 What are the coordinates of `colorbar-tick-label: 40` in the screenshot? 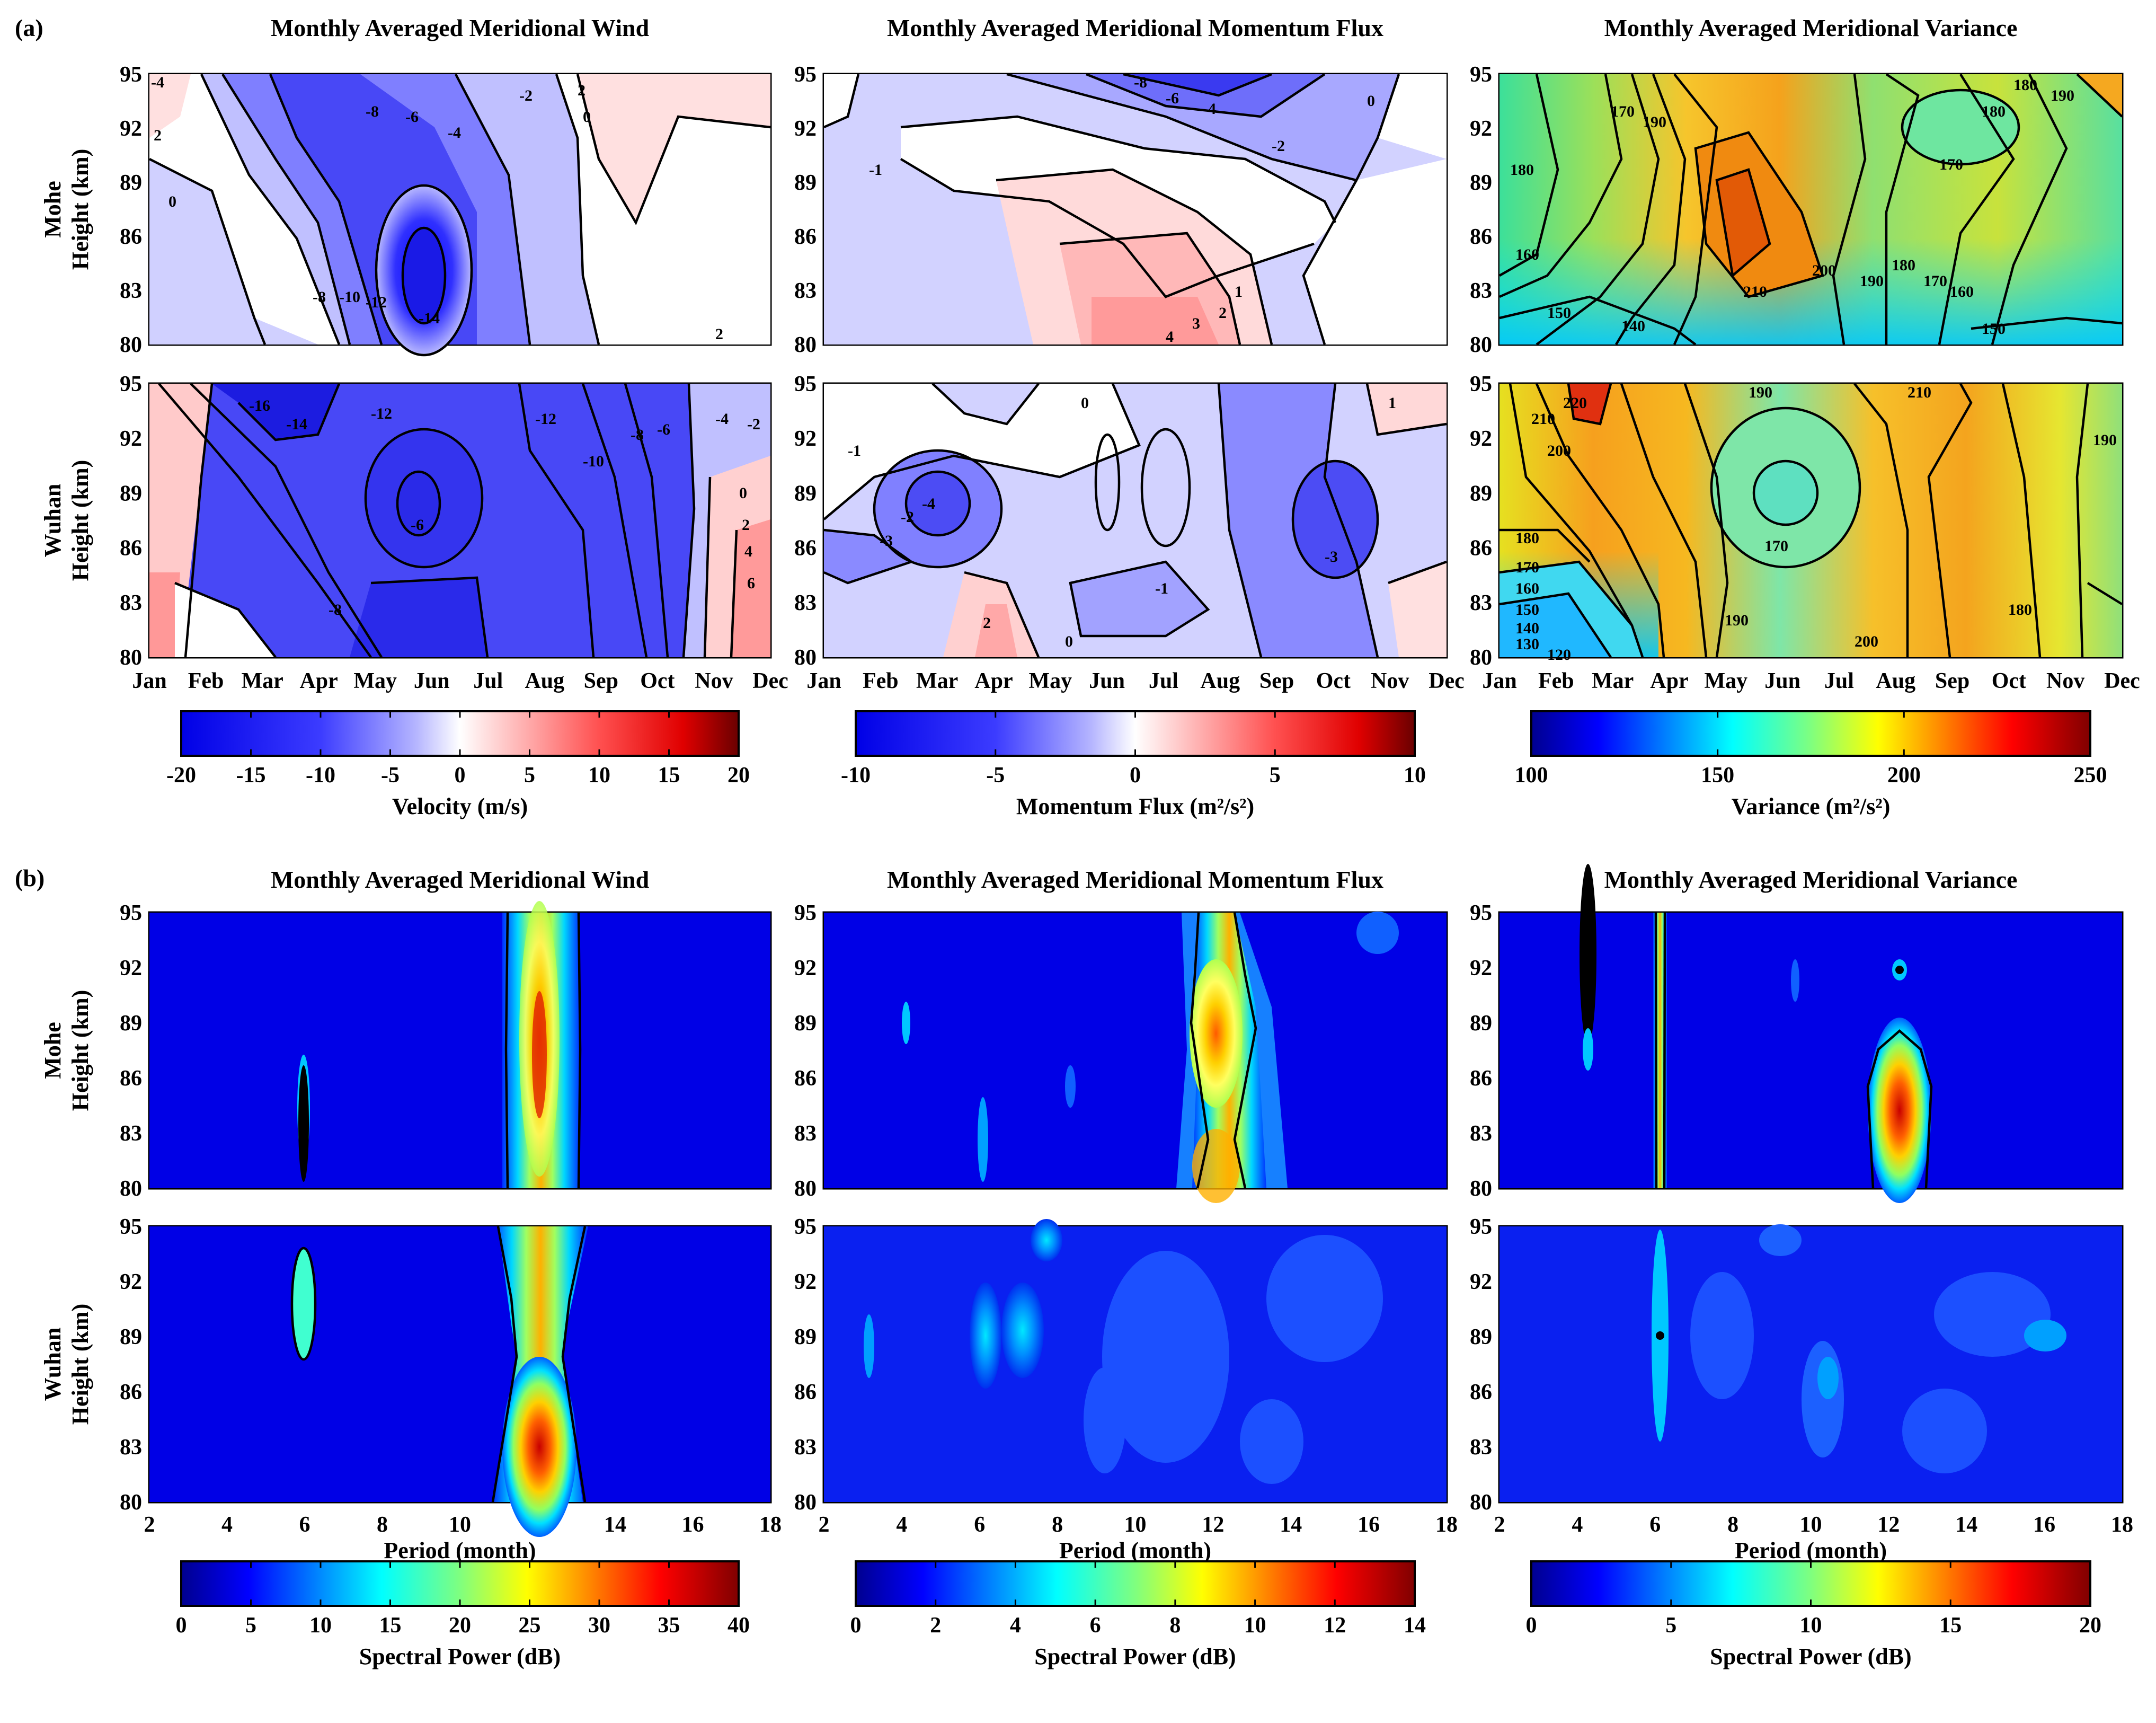 It's located at (738, 1625).